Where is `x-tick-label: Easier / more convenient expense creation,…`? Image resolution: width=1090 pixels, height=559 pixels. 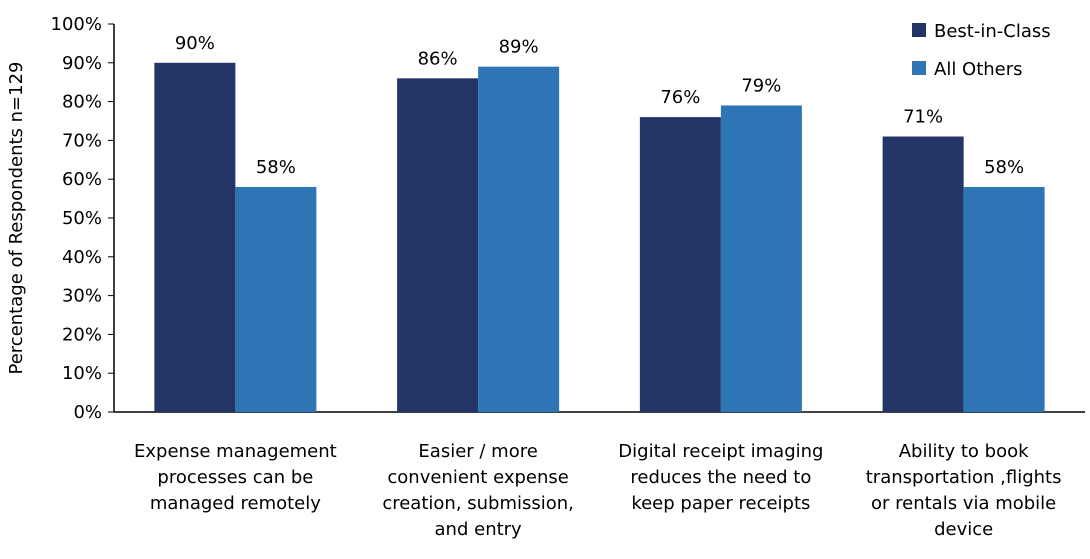 x-tick-label: Easier / more convenient expense creation,… is located at coordinates (478, 490).